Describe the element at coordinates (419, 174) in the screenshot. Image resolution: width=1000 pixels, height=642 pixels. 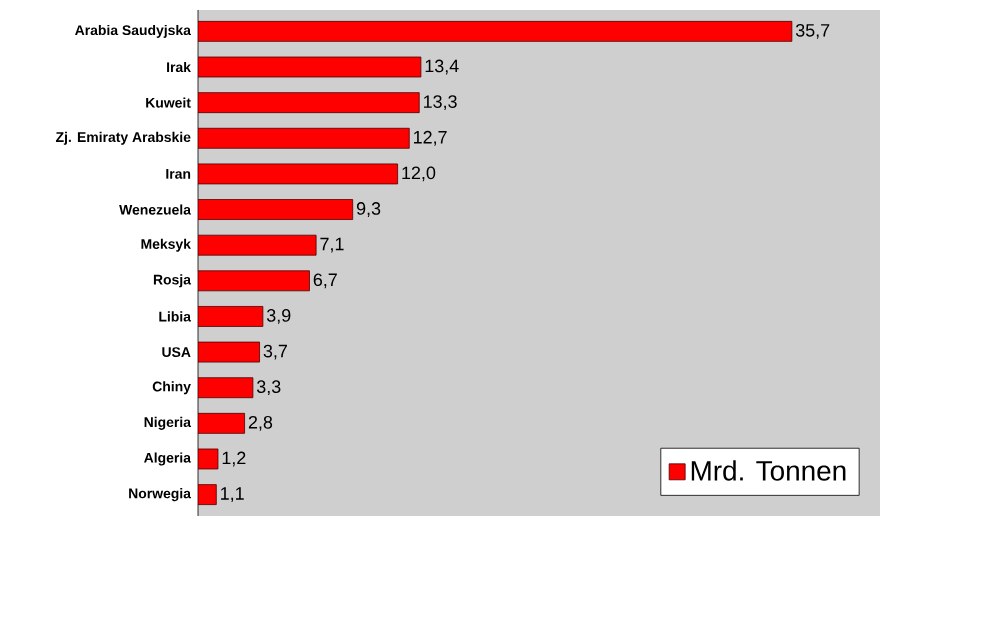
I see `data-label: 12,0` at that location.